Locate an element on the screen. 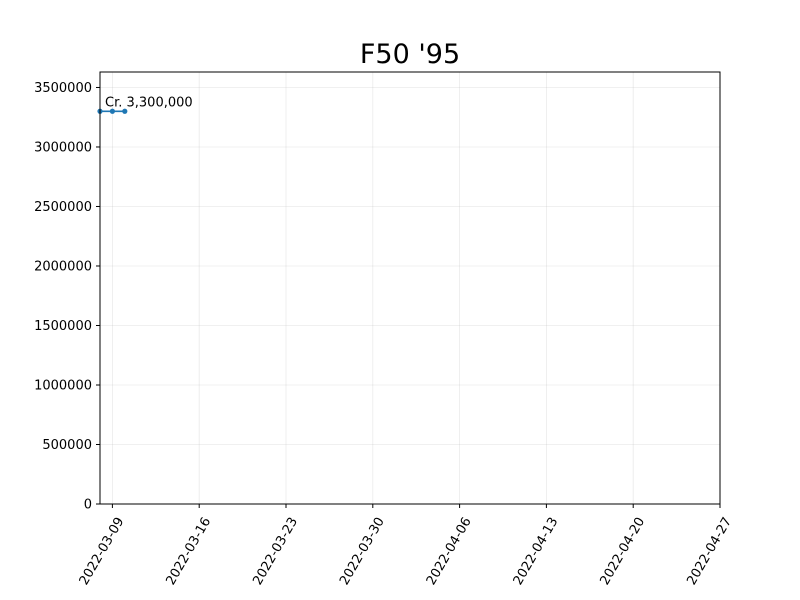  annotation-layer: Cr. 3,300,000 is located at coordinates (149, 102).